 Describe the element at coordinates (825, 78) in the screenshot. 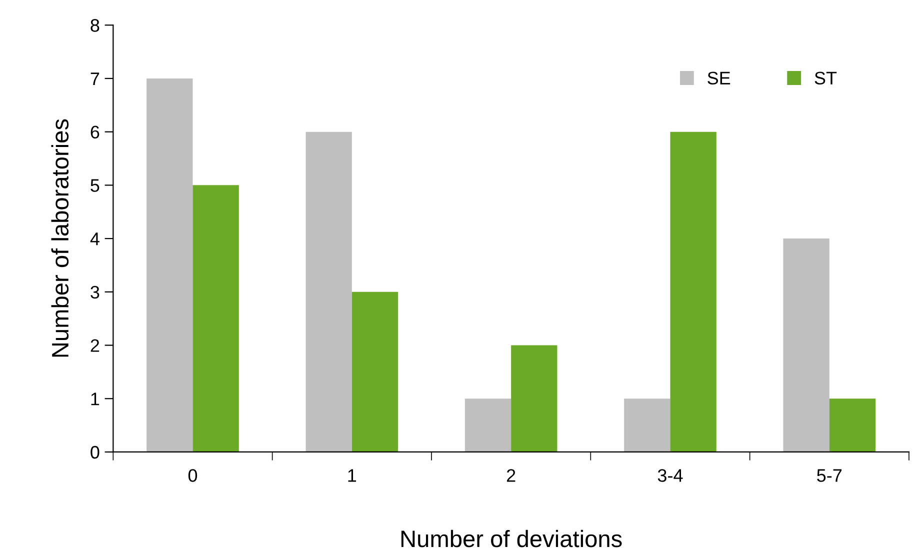

I see `legend-label: ST` at that location.